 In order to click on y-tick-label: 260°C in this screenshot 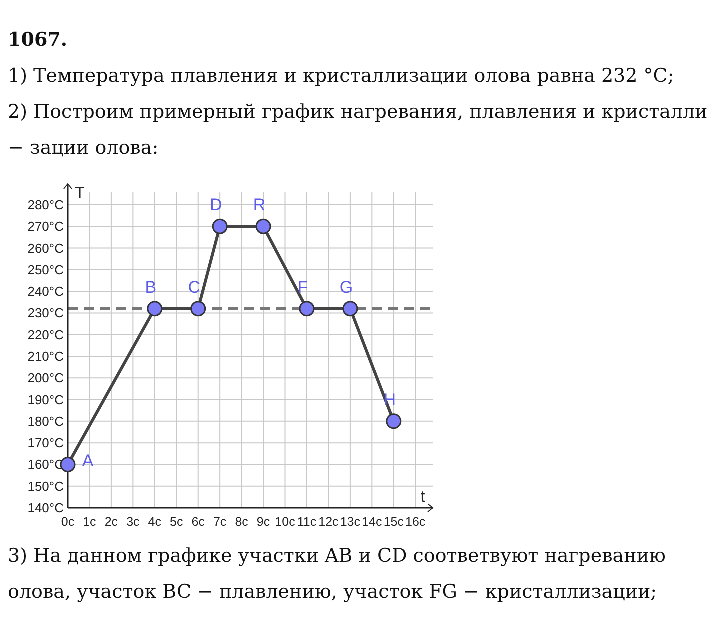, I will do `click(46, 248)`.